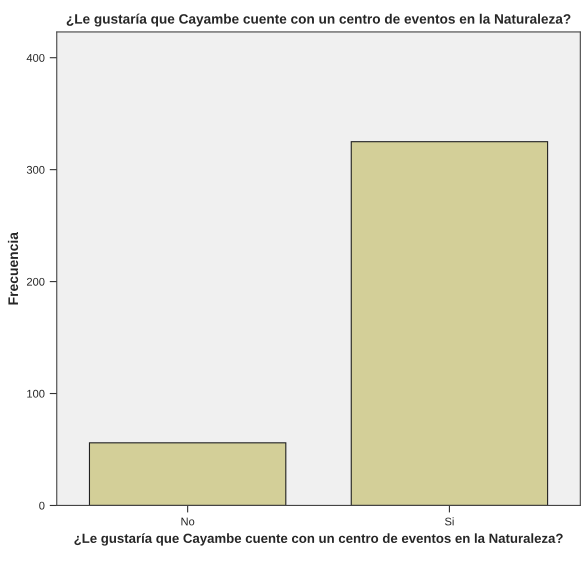 Image resolution: width=585 pixels, height=581 pixels. I want to click on y-tick-label: 300, so click(35, 170).